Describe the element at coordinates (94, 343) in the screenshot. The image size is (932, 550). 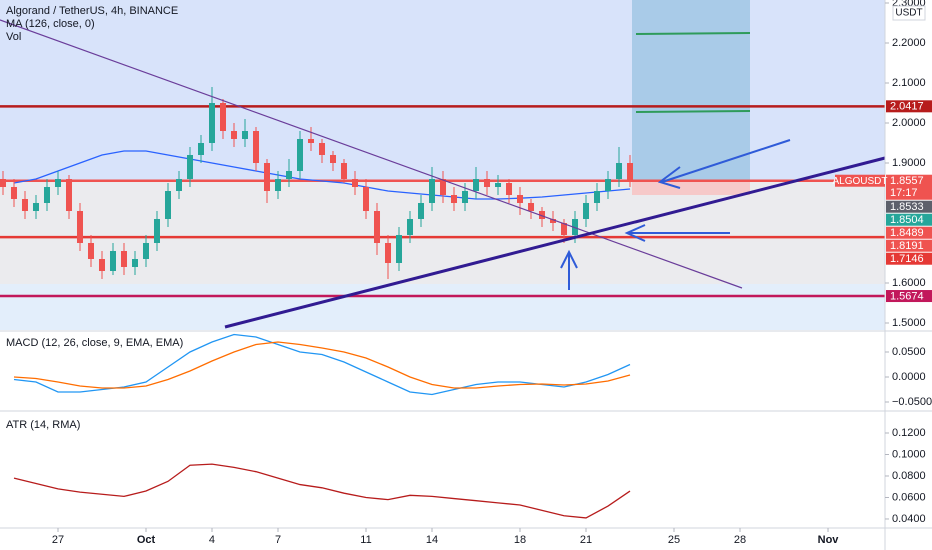
I see `macd-legend: MACD (12, 26, close, 9, EMA, EMA)` at that location.